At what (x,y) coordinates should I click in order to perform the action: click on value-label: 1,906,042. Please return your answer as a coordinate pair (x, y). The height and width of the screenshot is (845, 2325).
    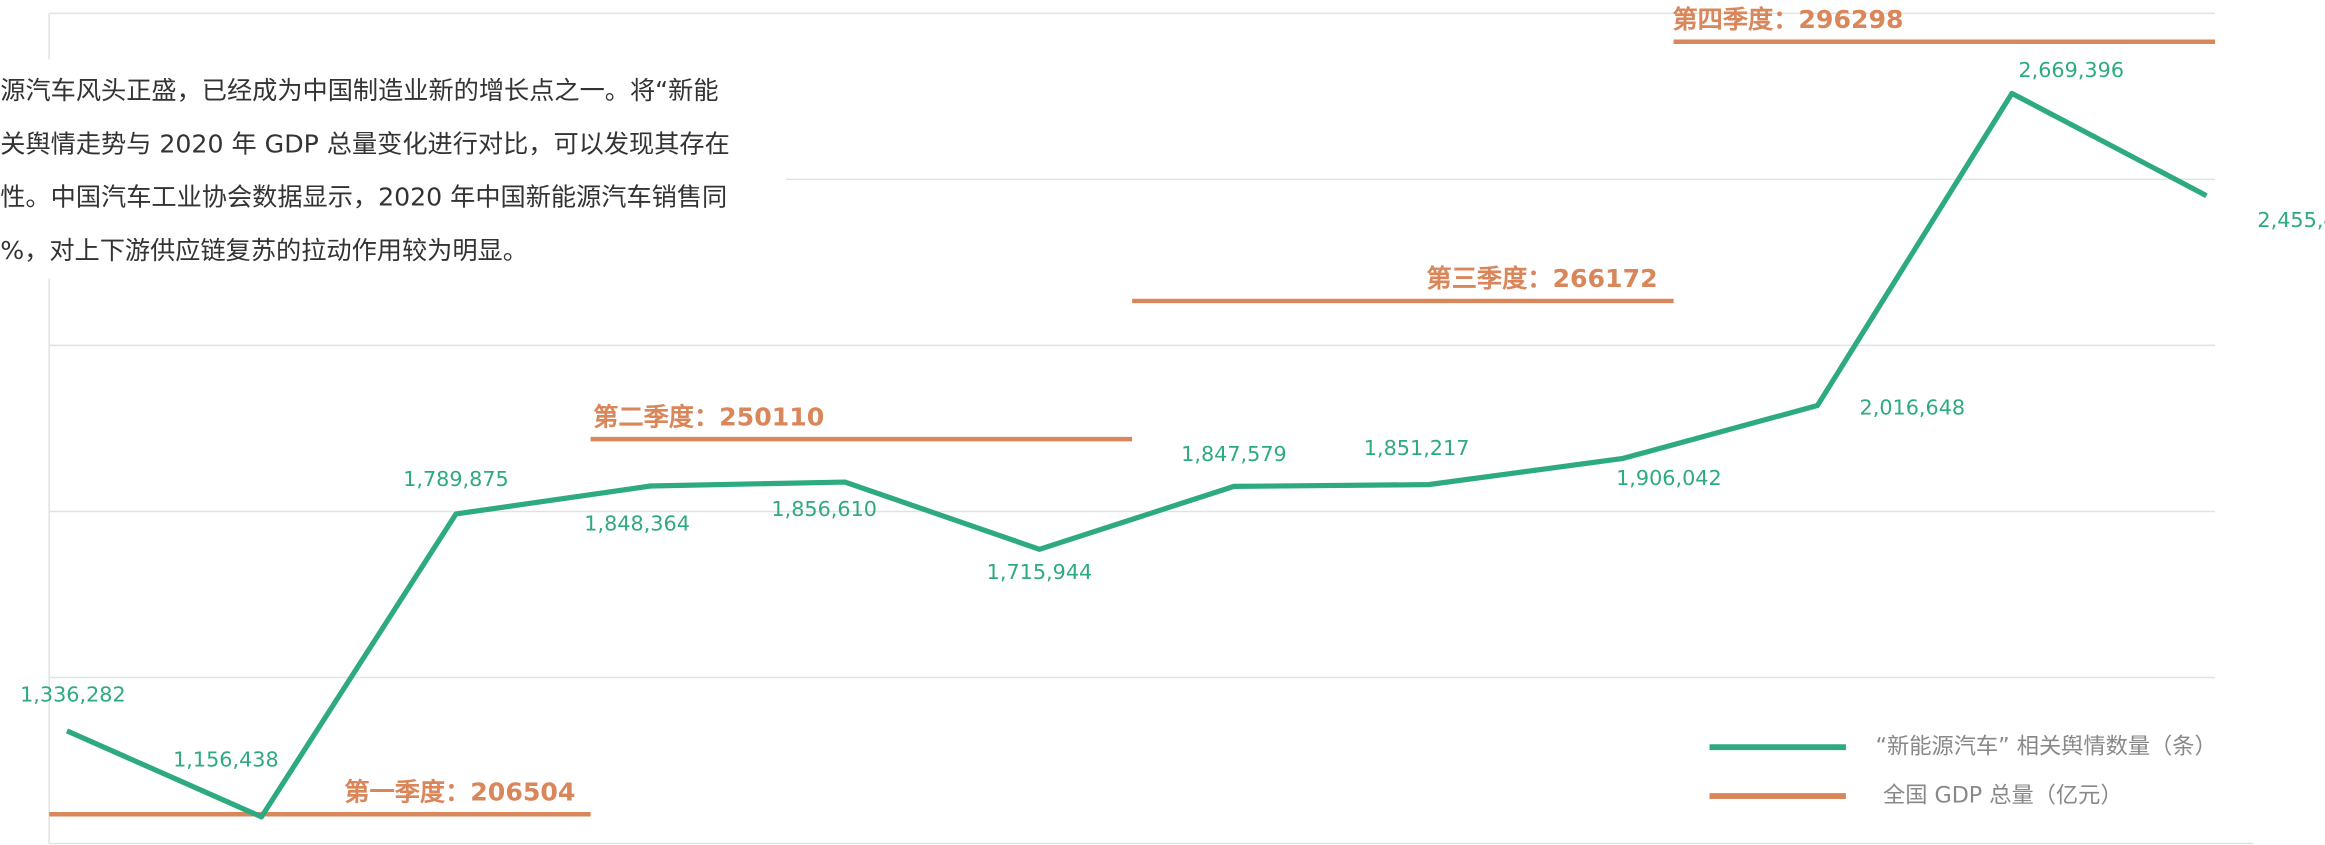
    Looking at the image, I should click on (1669, 478).